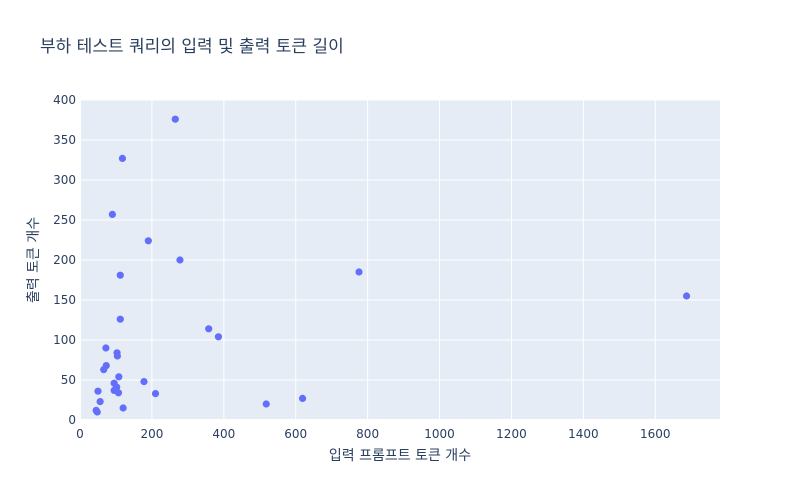 The height and width of the screenshot is (500, 800). What do you see at coordinates (34, 260) in the screenshot?
I see `y-axis-title: 출력 토큰 개수` at bounding box center [34, 260].